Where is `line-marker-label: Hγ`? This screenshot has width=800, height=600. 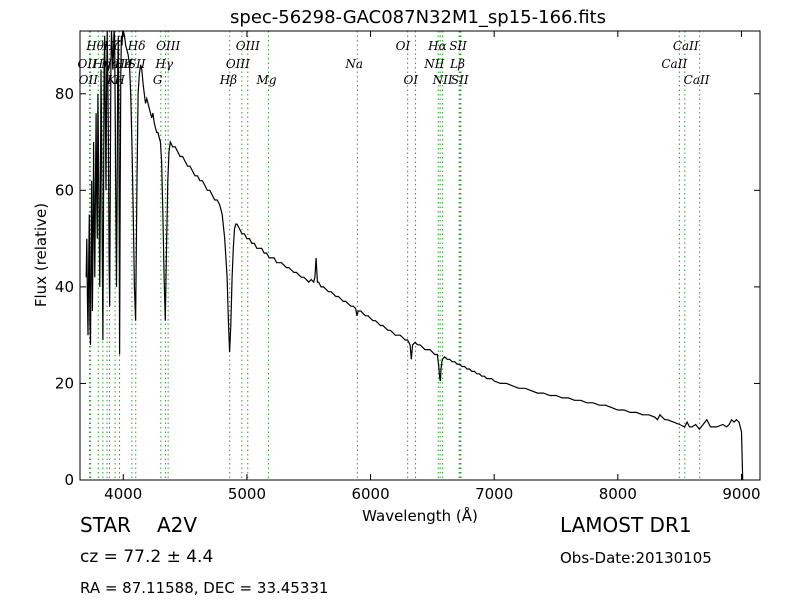
line-marker-label: Hγ is located at coordinates (163, 64).